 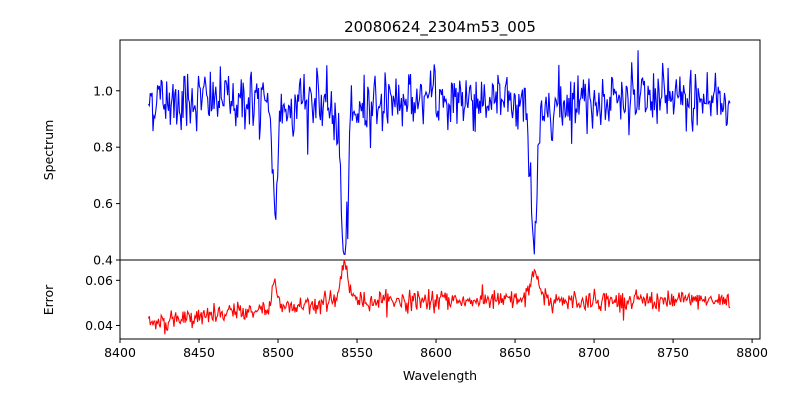 What do you see at coordinates (103, 260) in the screenshot?
I see `spectrum-y-tick-label: 0.4` at bounding box center [103, 260].